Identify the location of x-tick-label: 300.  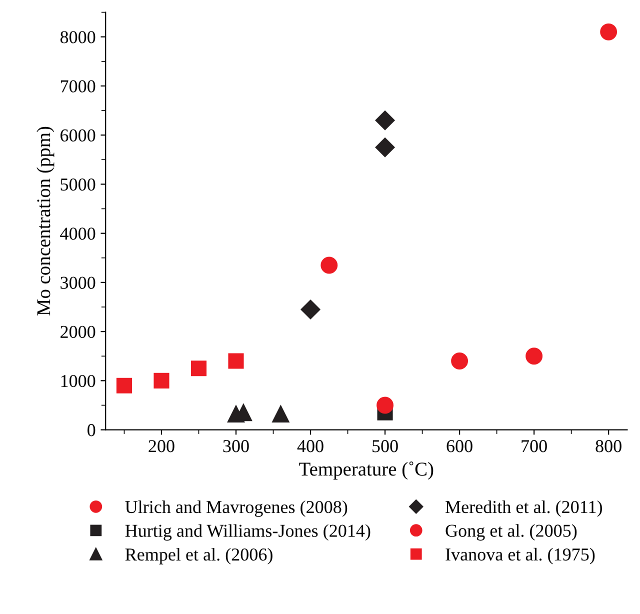
(236, 446).